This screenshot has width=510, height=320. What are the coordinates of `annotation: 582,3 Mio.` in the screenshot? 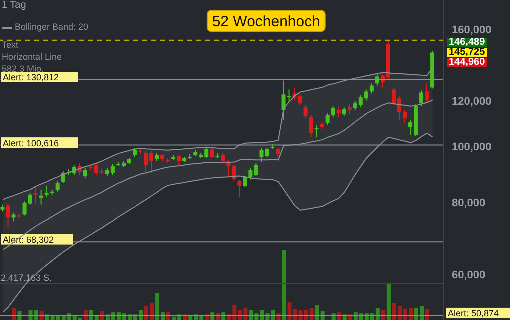 It's located at (24, 69).